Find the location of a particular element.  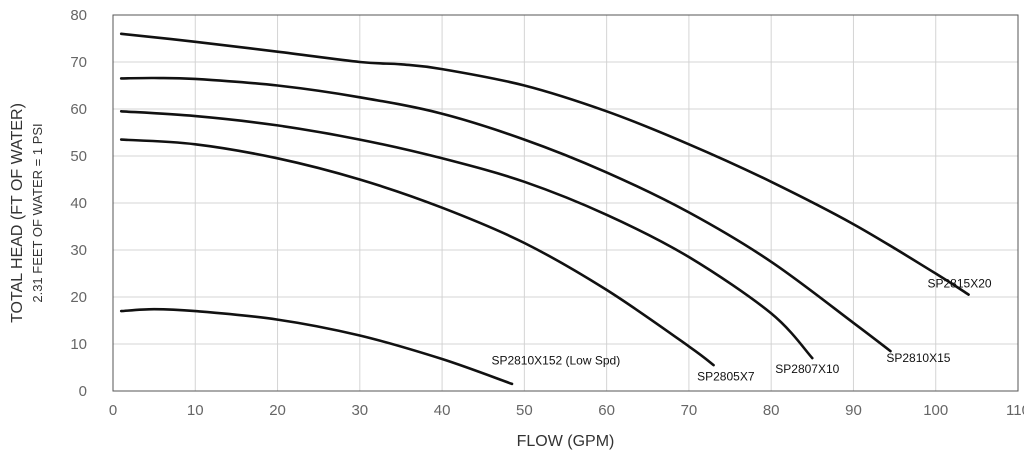

y-tick-label: 60 is located at coordinates (78, 109).